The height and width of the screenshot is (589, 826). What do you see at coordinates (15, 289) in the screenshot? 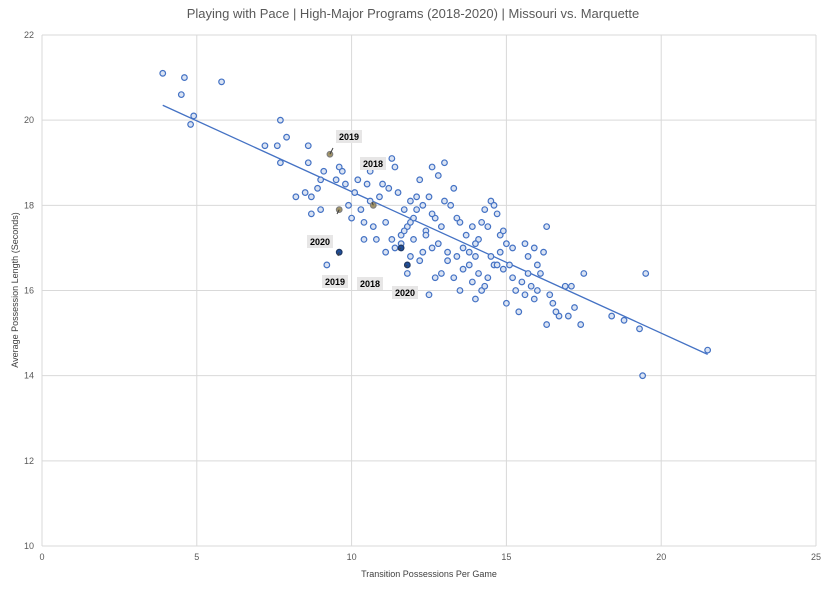
I see `y-axis-label: Average Possession Length (Seconds)` at bounding box center [15, 289].